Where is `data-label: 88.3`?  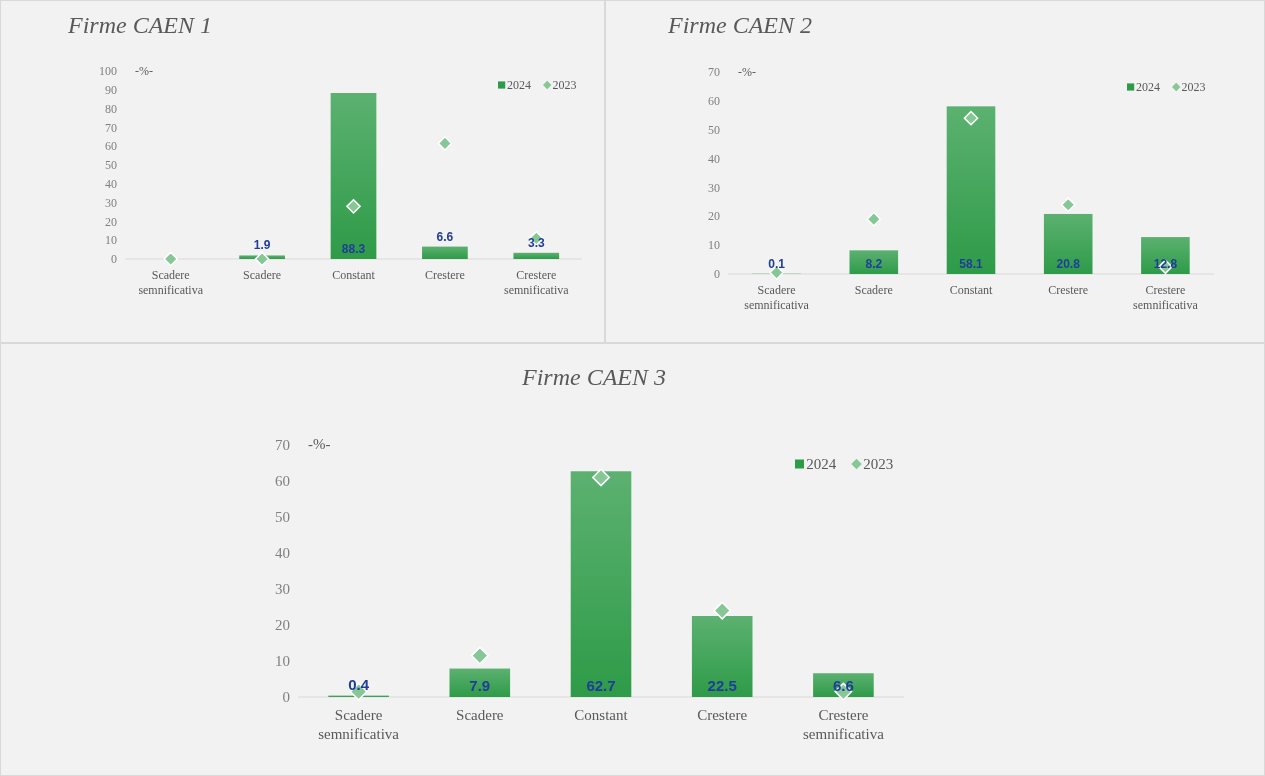 data-label: 88.3 is located at coordinates (353, 249).